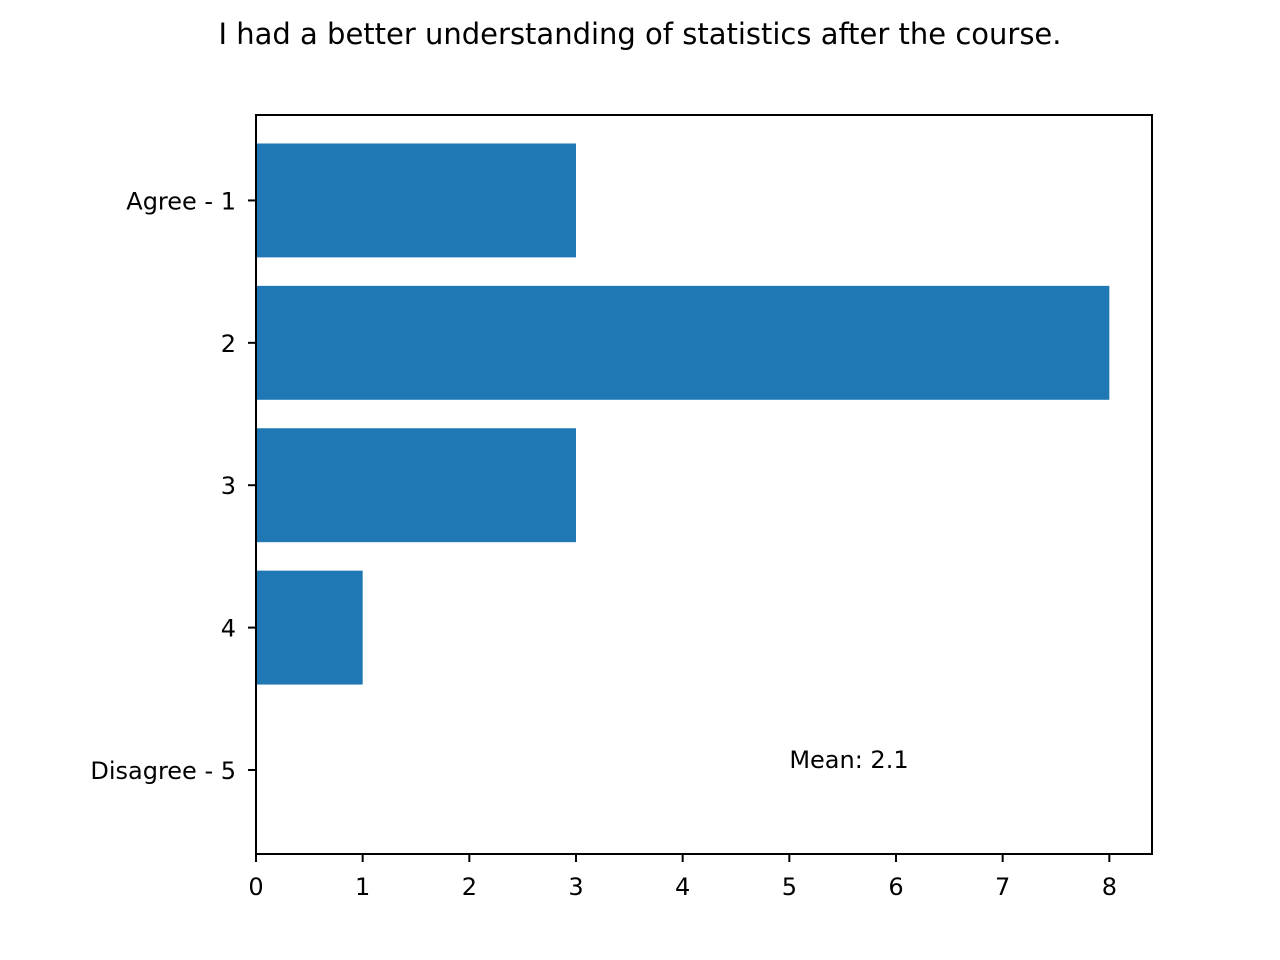  I want to click on mean-annotation: Mean: 2.1, so click(848, 760).